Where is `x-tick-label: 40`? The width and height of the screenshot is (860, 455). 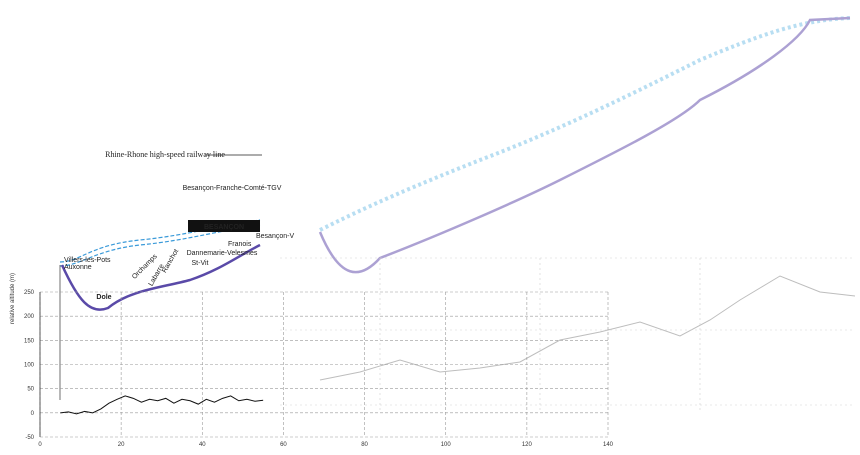 x-tick-label: 40 is located at coordinates (202, 445).